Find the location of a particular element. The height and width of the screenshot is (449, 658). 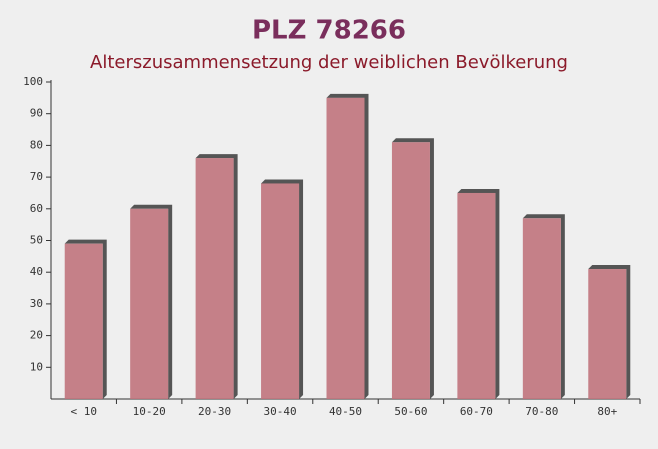

x-tick-label: 70-80 is located at coordinates (541, 411).